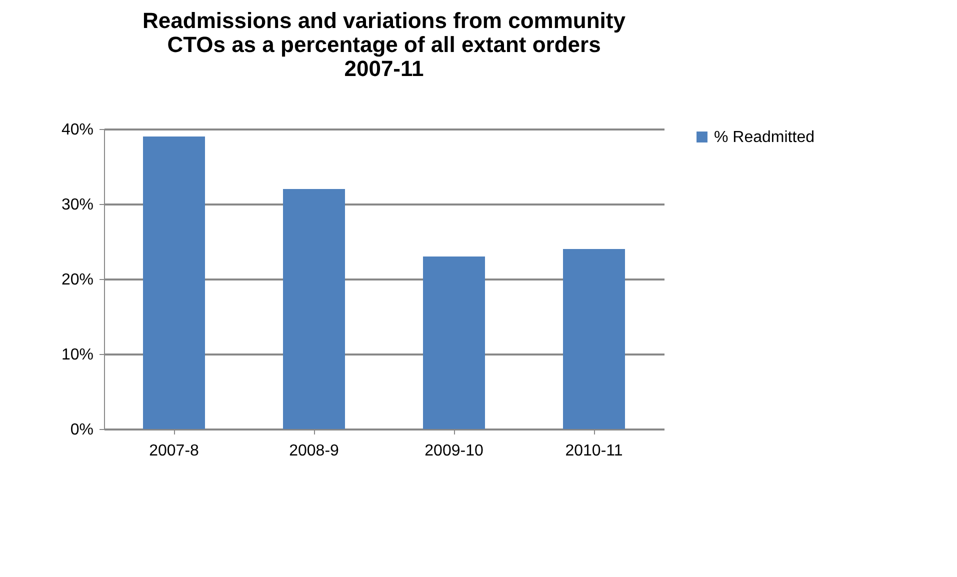  I want to click on y-tick-label: 10%, so click(77, 355).